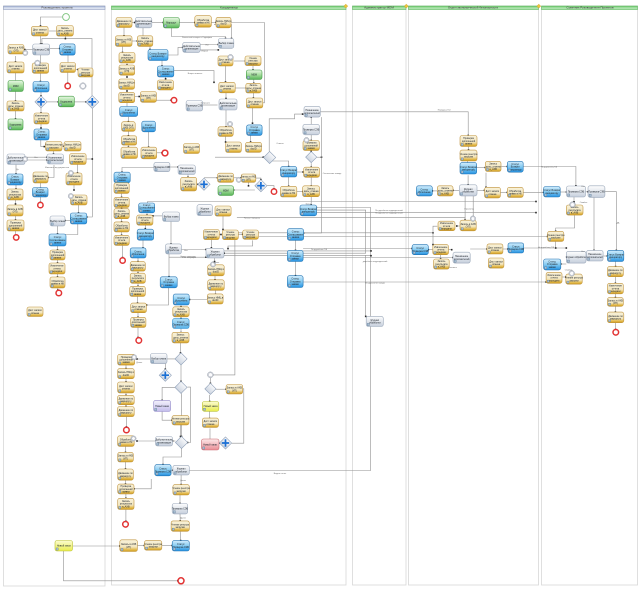 The width and height of the screenshot is (640, 599). Describe the element at coordinates (181, 301) in the screenshot. I see `svg-text: Исполнена` at that location.